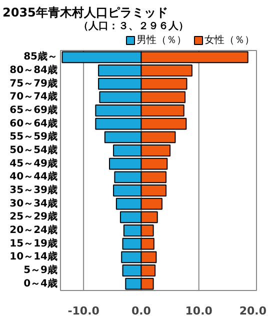 The image size is (270, 320). I want to click on x-tick-label: 10.0, so click(199, 311).